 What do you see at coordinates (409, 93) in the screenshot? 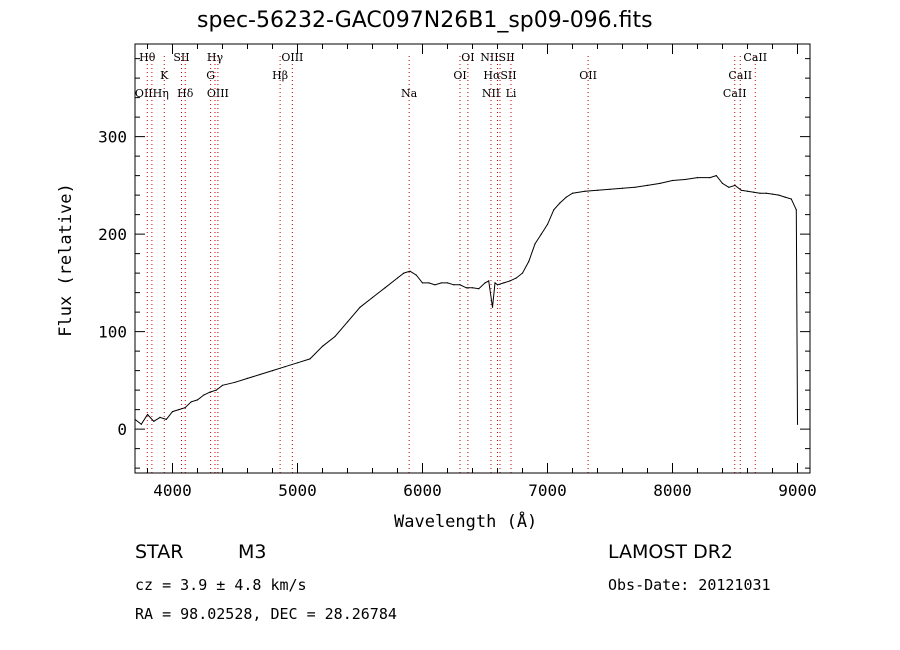
I see `spectral-line-label: Na` at bounding box center [409, 93].